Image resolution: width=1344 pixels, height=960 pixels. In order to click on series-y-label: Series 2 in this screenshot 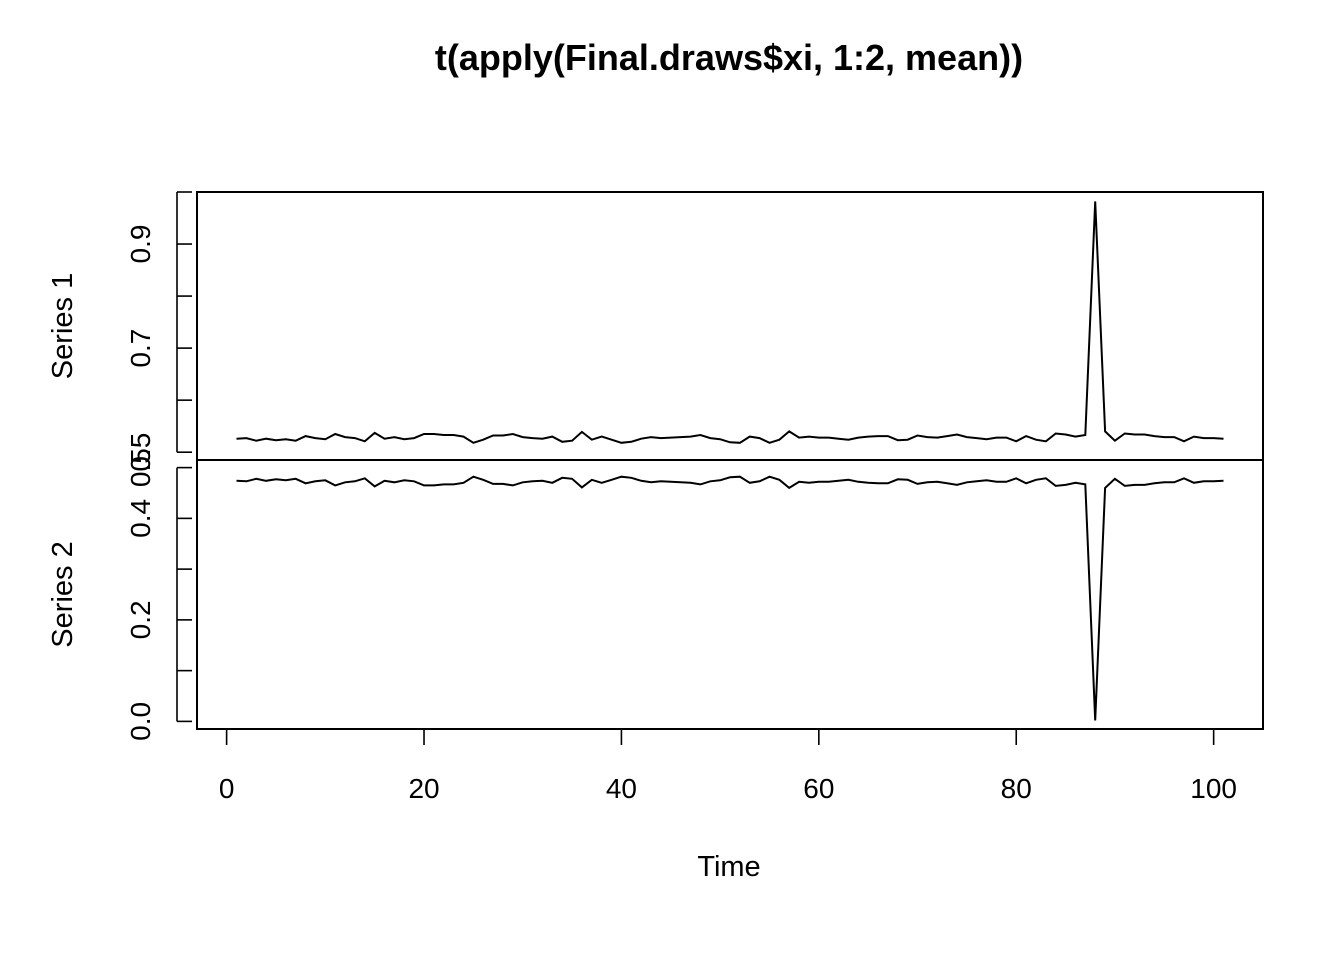, I will do `click(63, 594)`.